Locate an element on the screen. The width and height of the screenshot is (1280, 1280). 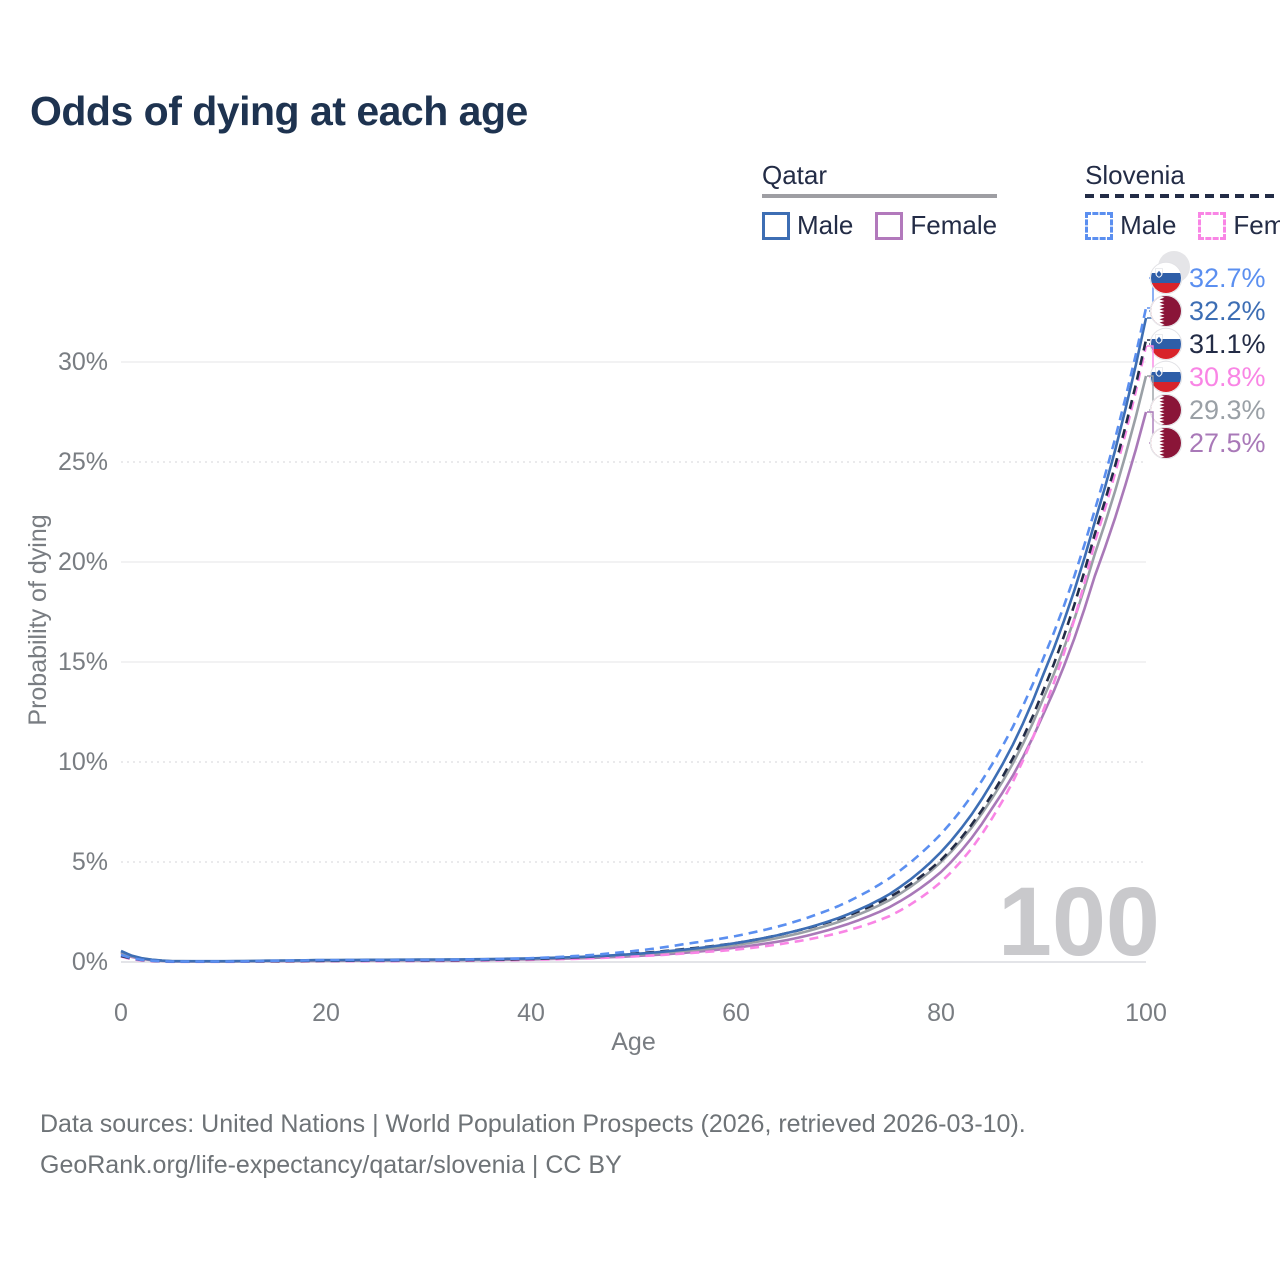
legend-item-slovenia-female: Female is located at coordinates (1239, 225).